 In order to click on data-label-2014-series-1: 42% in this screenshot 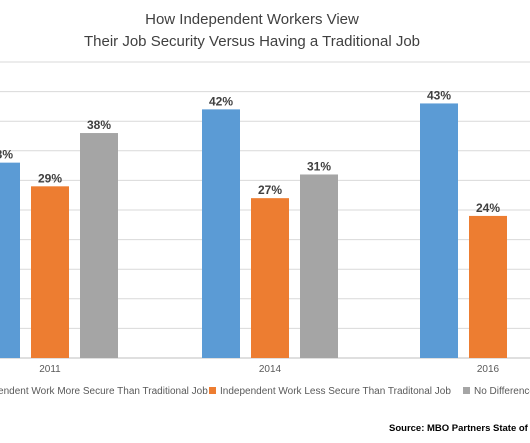, I will do `click(221, 101)`.